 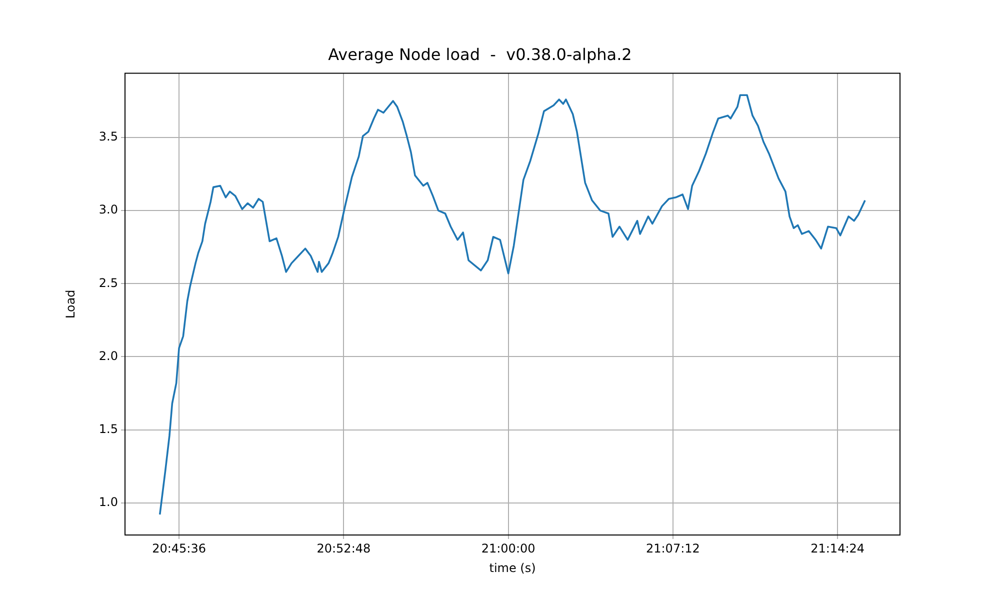 I want to click on x-tick-label: 20:52:48, so click(x=343, y=548).